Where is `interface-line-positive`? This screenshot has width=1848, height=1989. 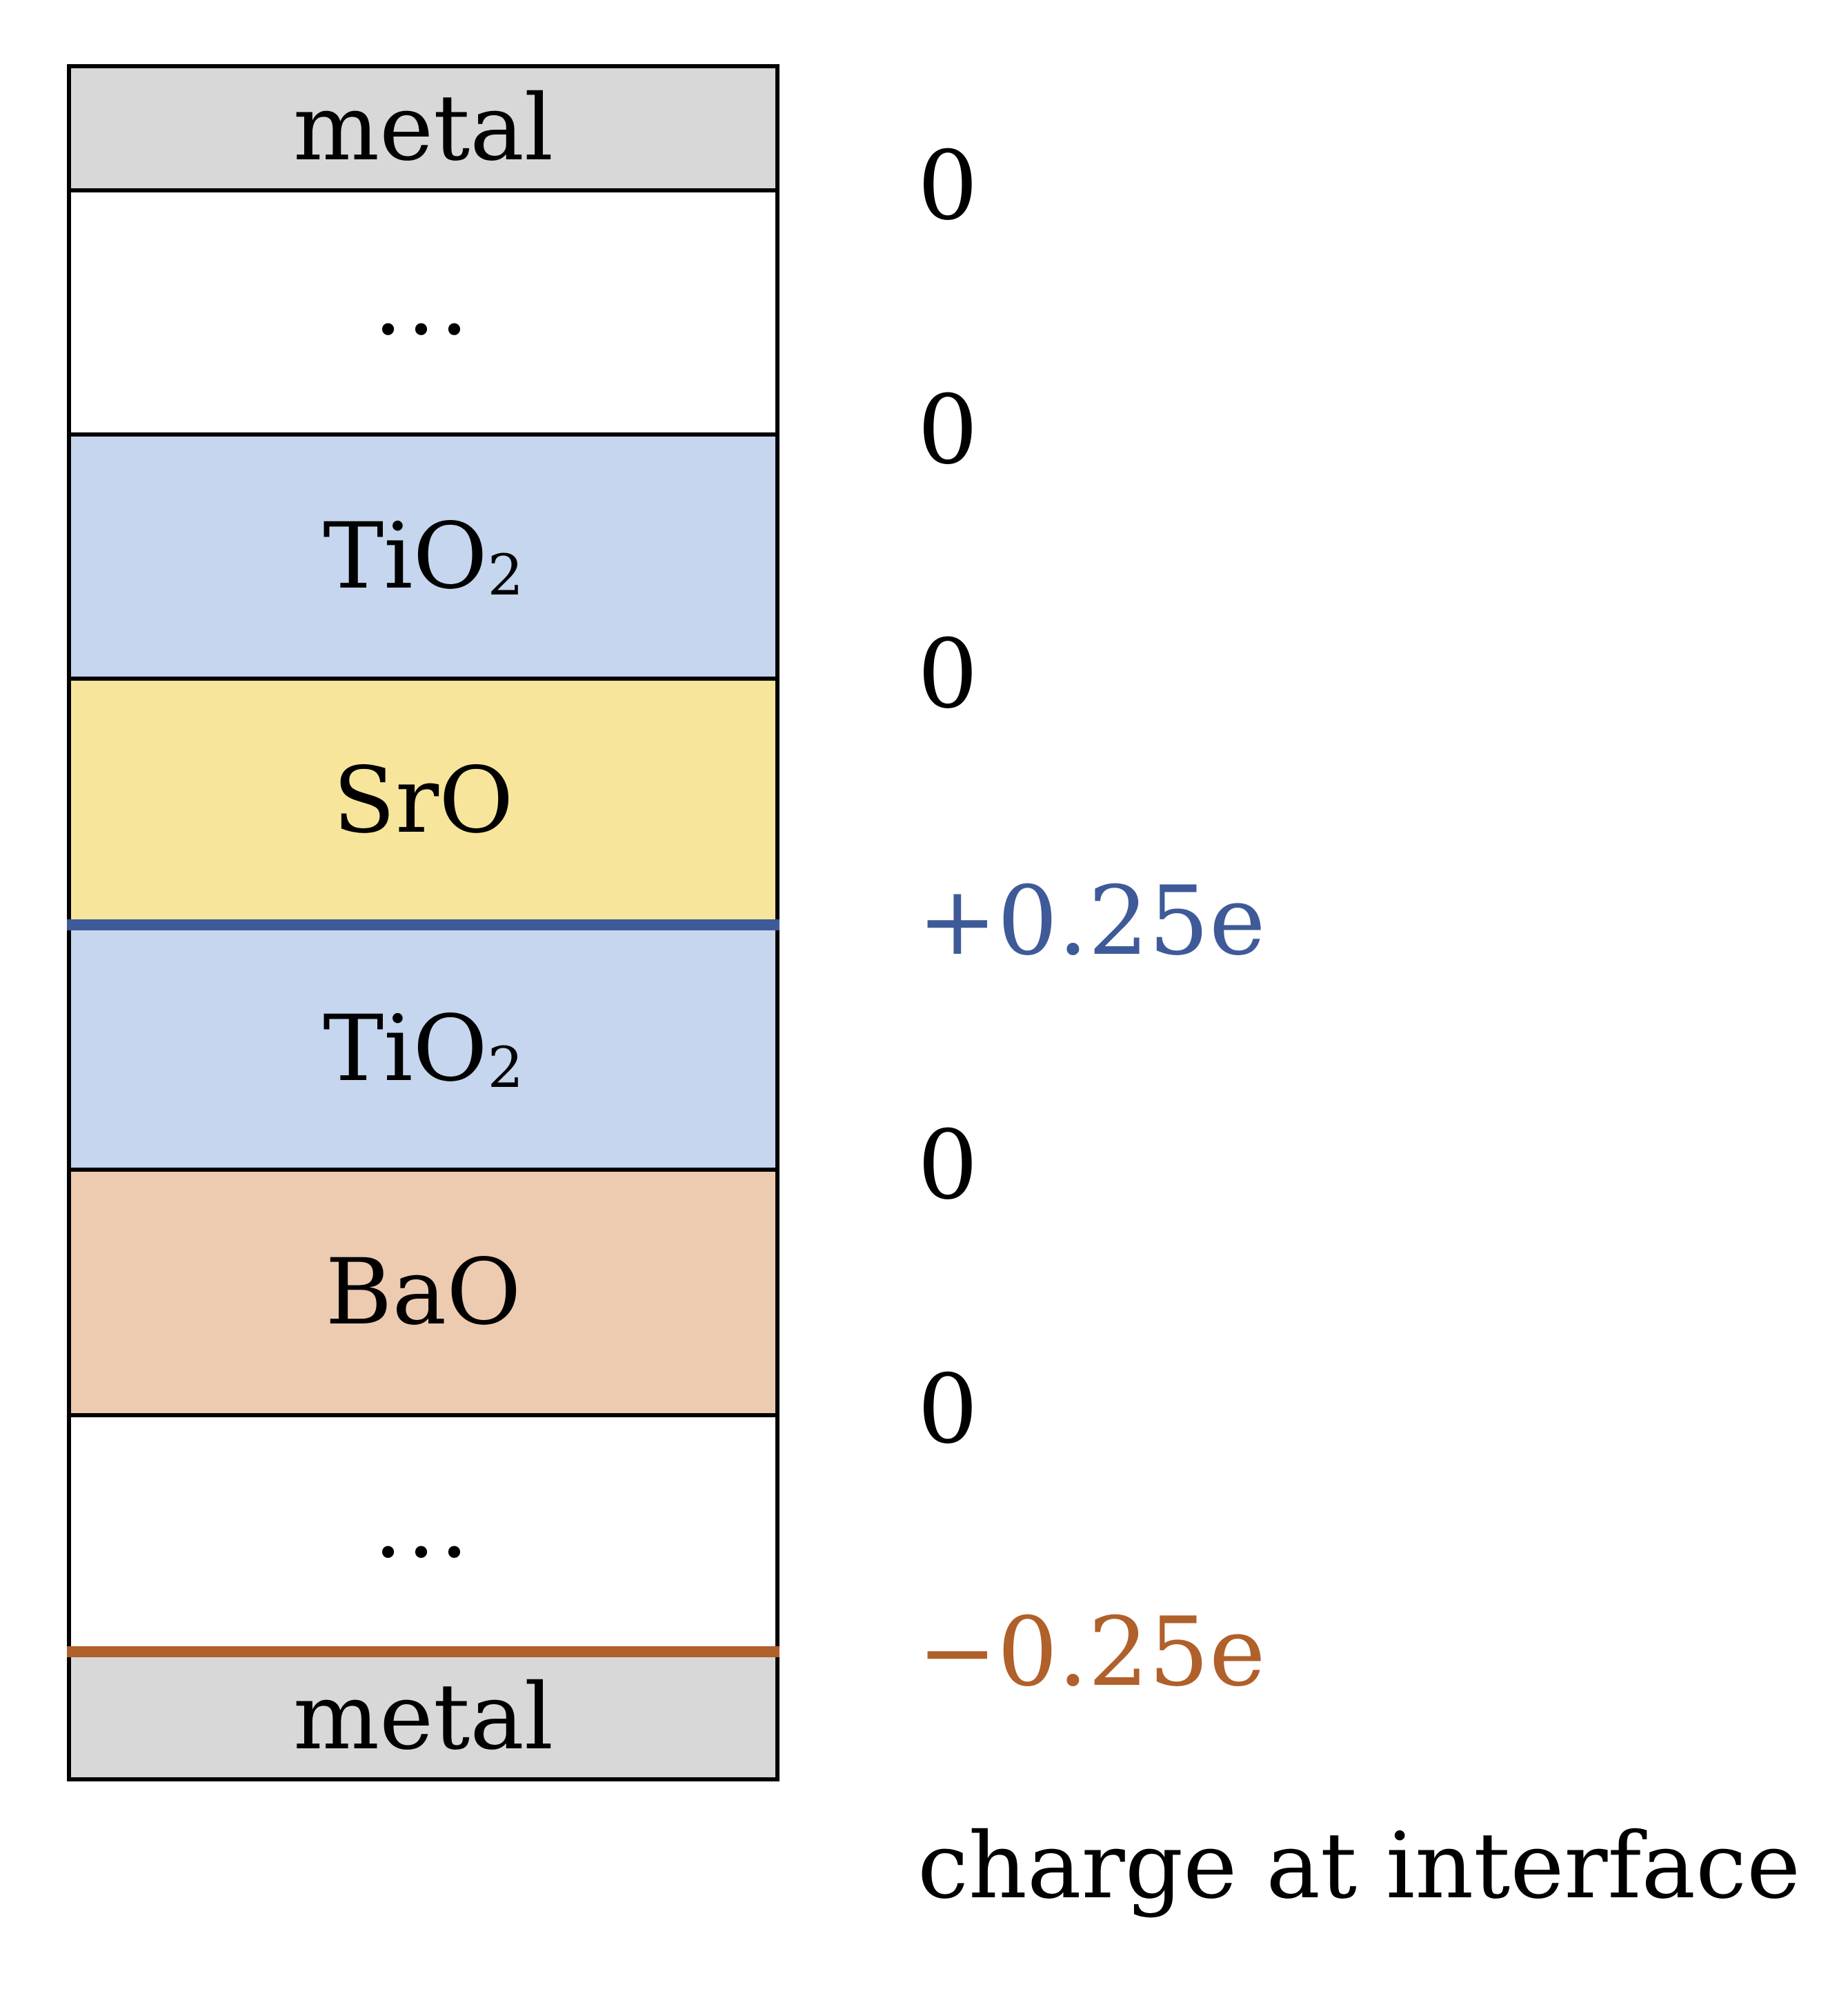
interface-line-positive is located at coordinates (423, 924).